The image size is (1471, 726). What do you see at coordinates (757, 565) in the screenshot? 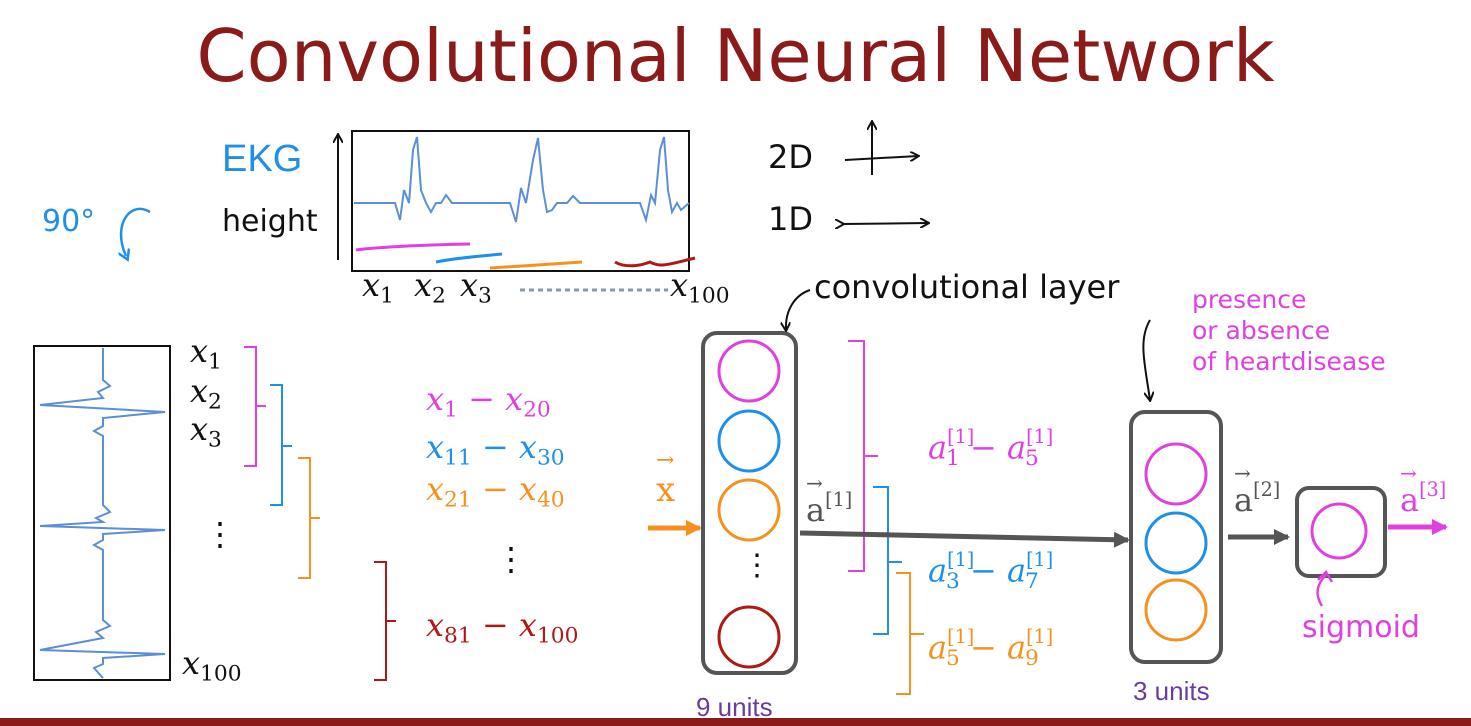
I see `vdots-conv: ⋮` at bounding box center [757, 565].